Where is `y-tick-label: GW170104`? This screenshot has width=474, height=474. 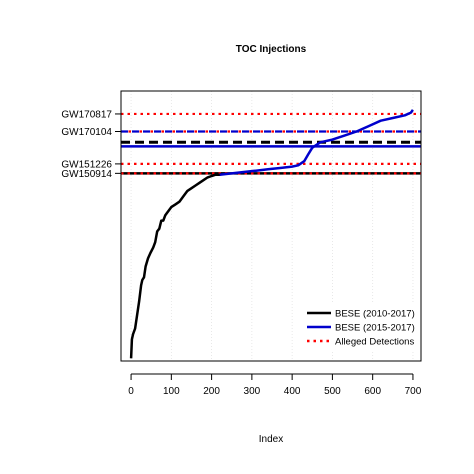
y-tick-label: GW170104 is located at coordinates (86, 132).